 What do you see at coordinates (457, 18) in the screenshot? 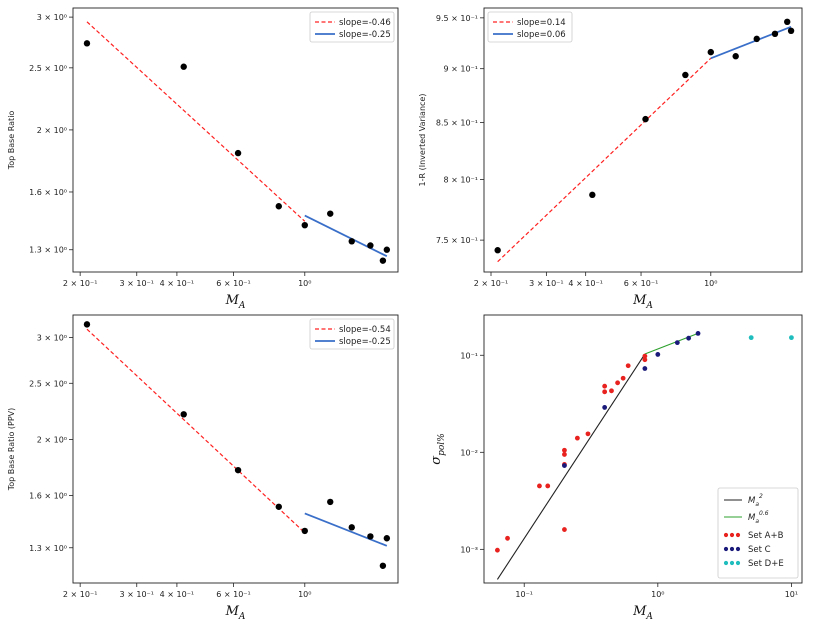
I see `y-tick-label: 9.5 × 10⁻¹` at bounding box center [457, 18].